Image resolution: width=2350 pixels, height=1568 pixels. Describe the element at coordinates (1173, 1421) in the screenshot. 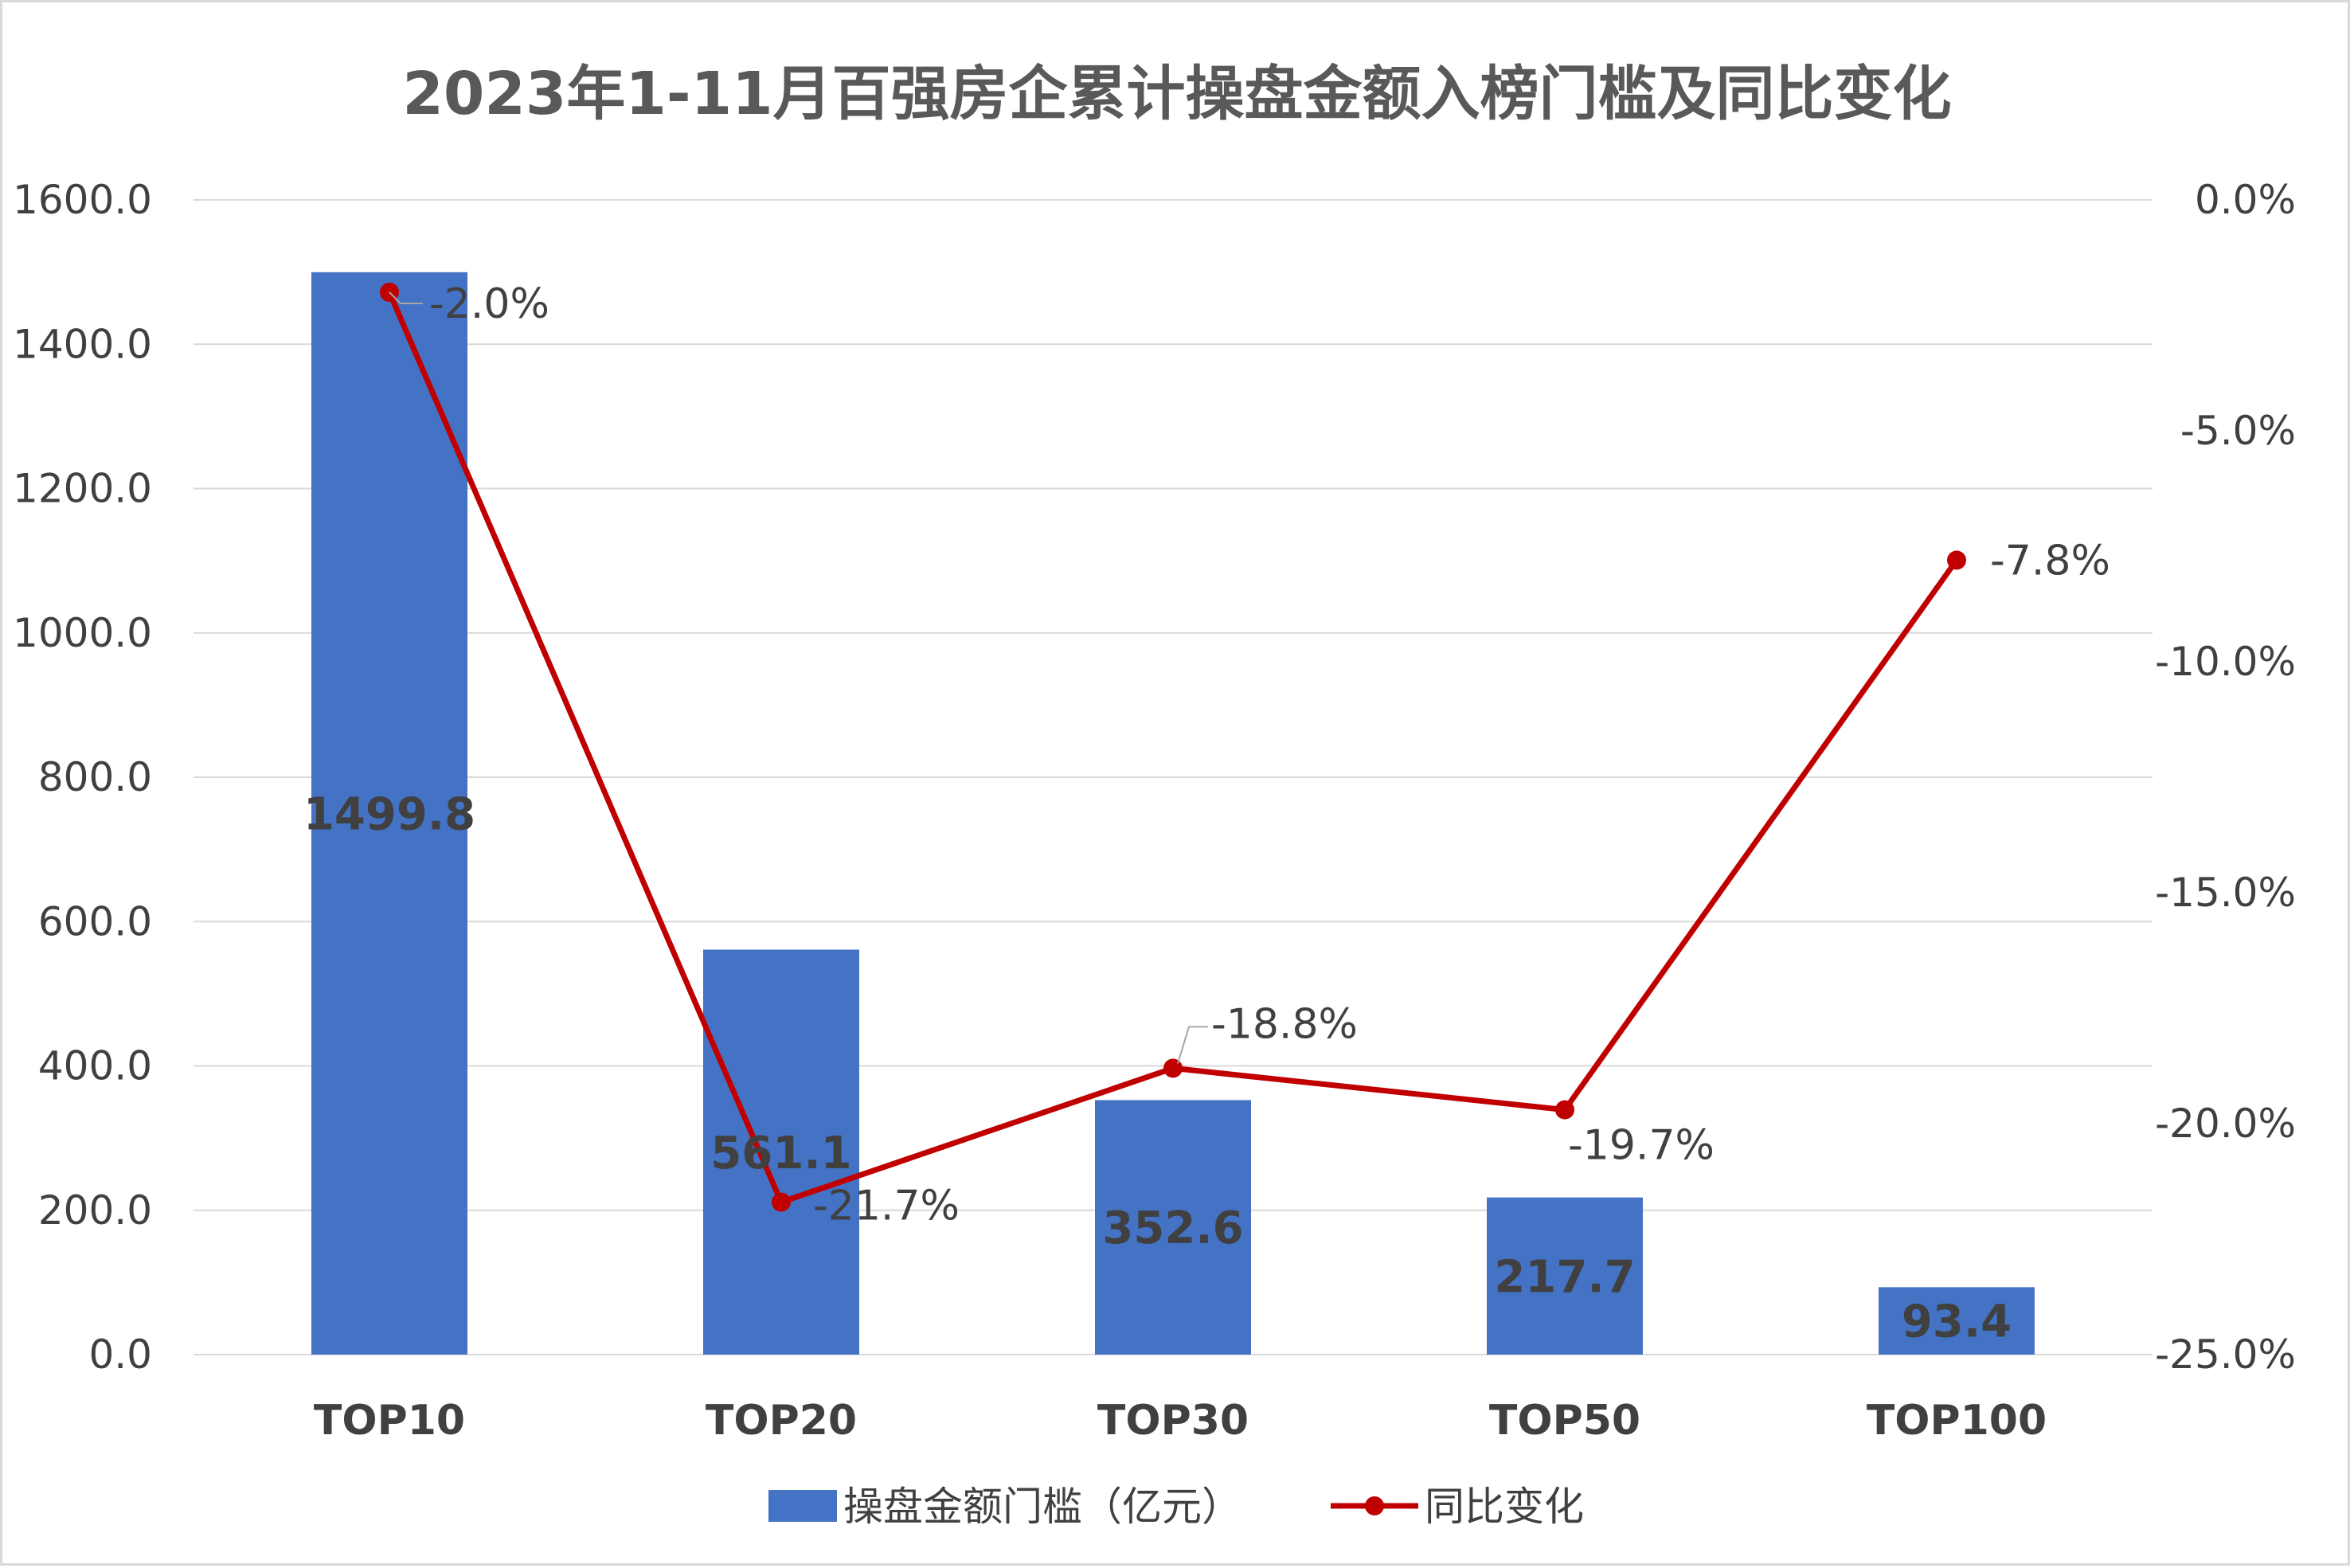

I see `category-label: TOP30` at that location.